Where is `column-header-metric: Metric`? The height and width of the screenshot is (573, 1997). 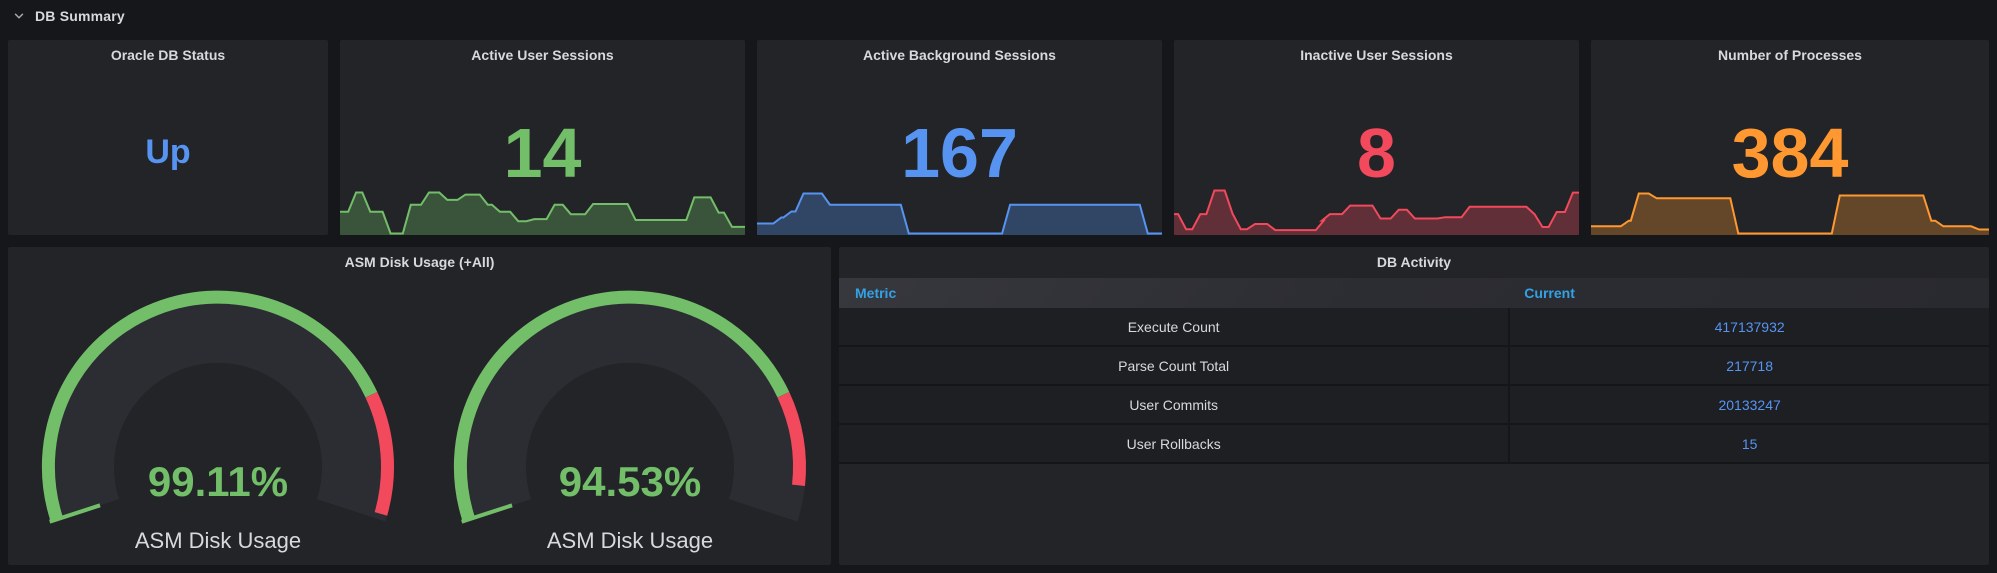
column-header-metric: Metric is located at coordinates (876, 293).